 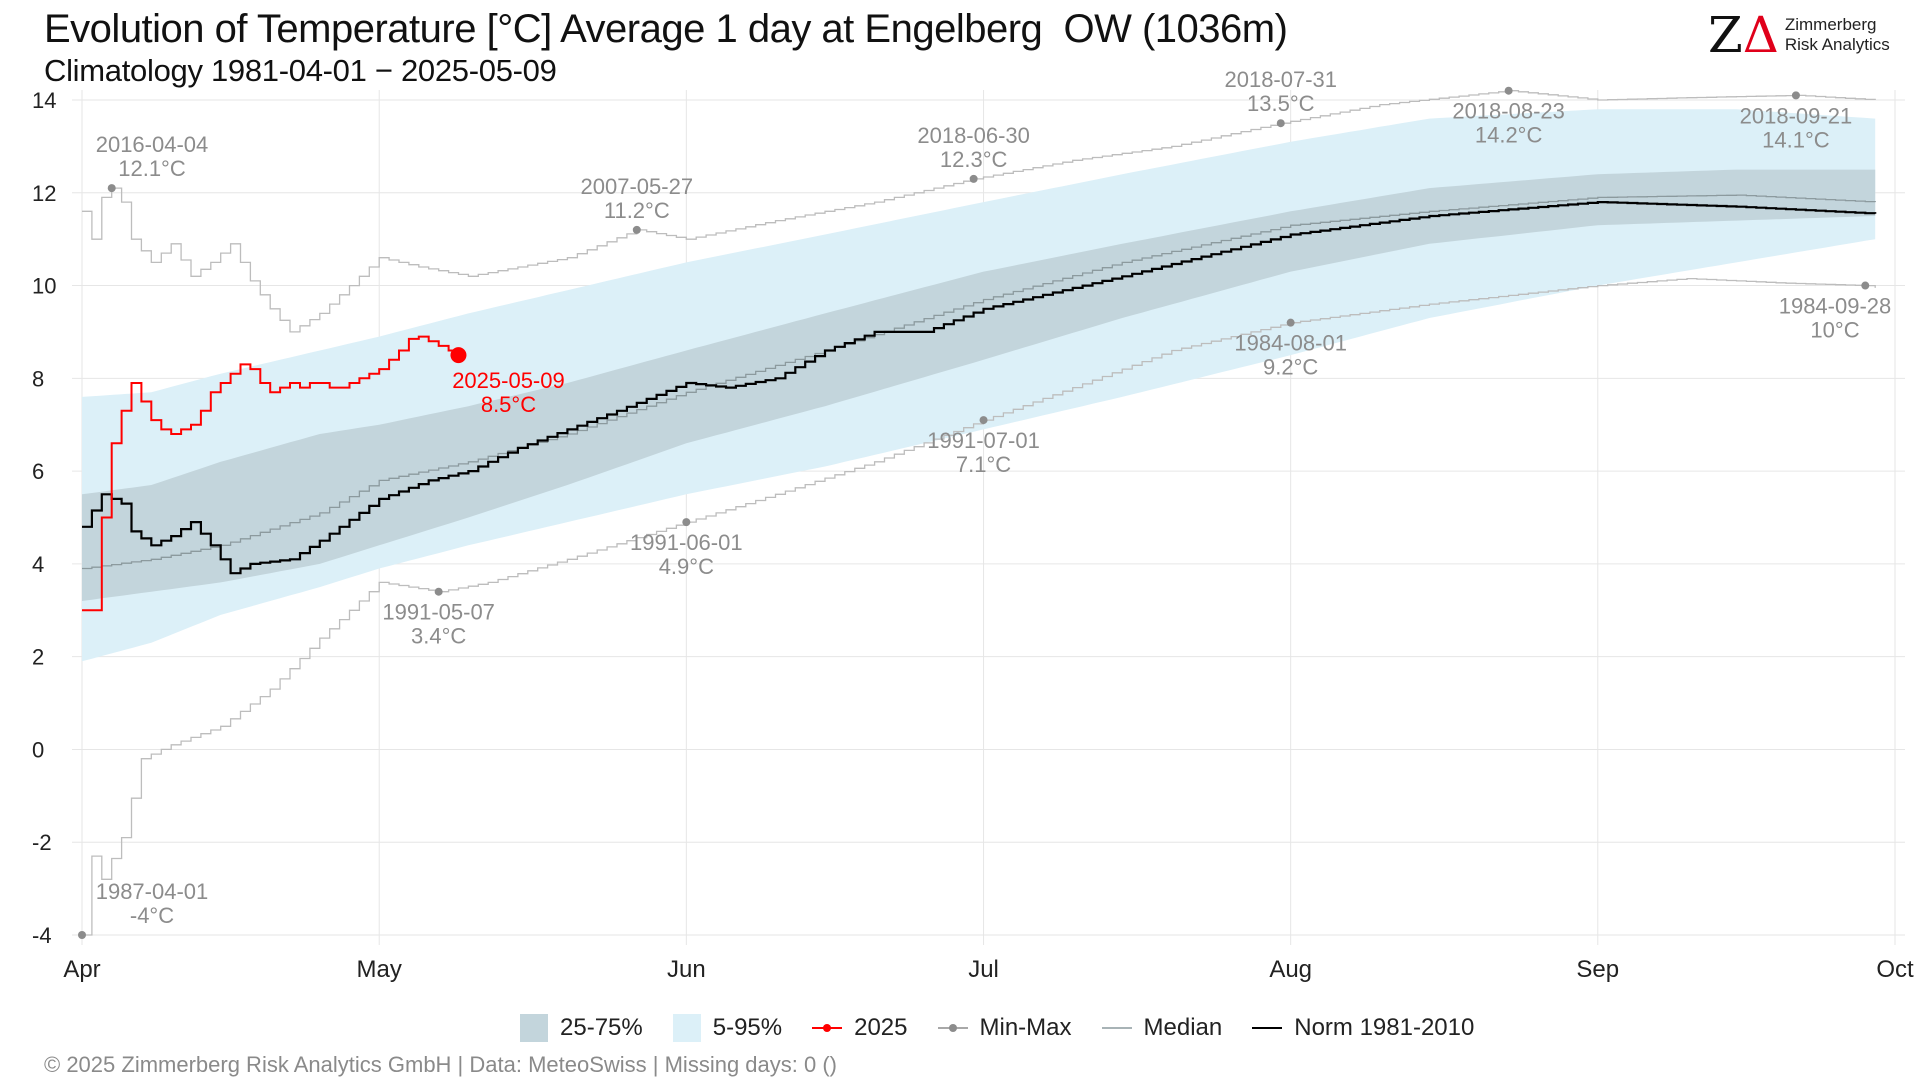 What do you see at coordinates (508, 404) in the screenshot?
I see `current-value-label: 8.5°C` at bounding box center [508, 404].